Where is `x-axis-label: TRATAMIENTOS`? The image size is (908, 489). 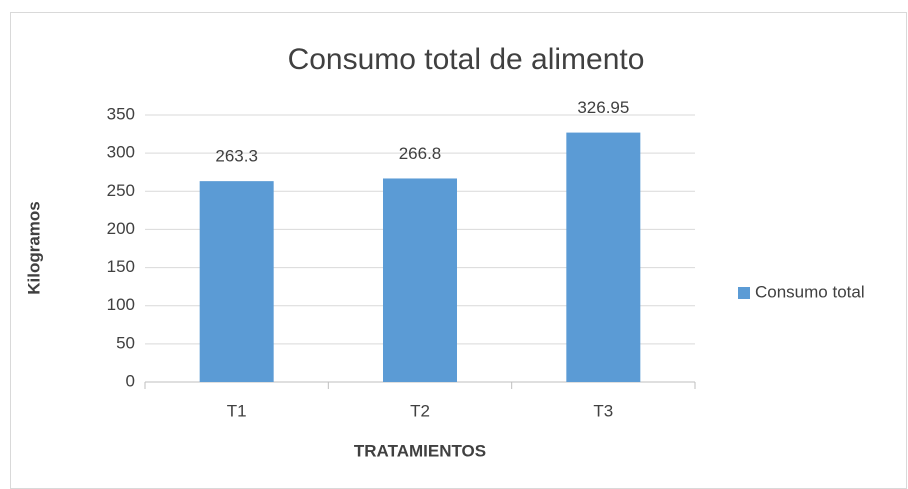
x-axis-label: TRATAMIENTOS is located at coordinates (420, 450).